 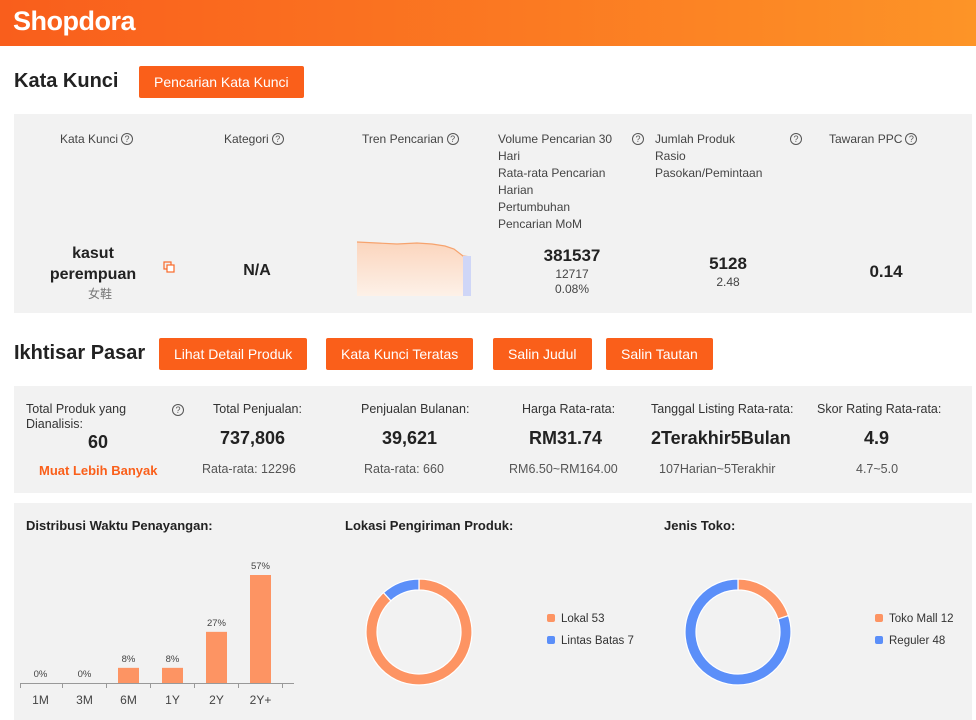 What do you see at coordinates (404, 469) in the screenshot?
I see `monthly-sales-average: Rata-rata: 660` at bounding box center [404, 469].